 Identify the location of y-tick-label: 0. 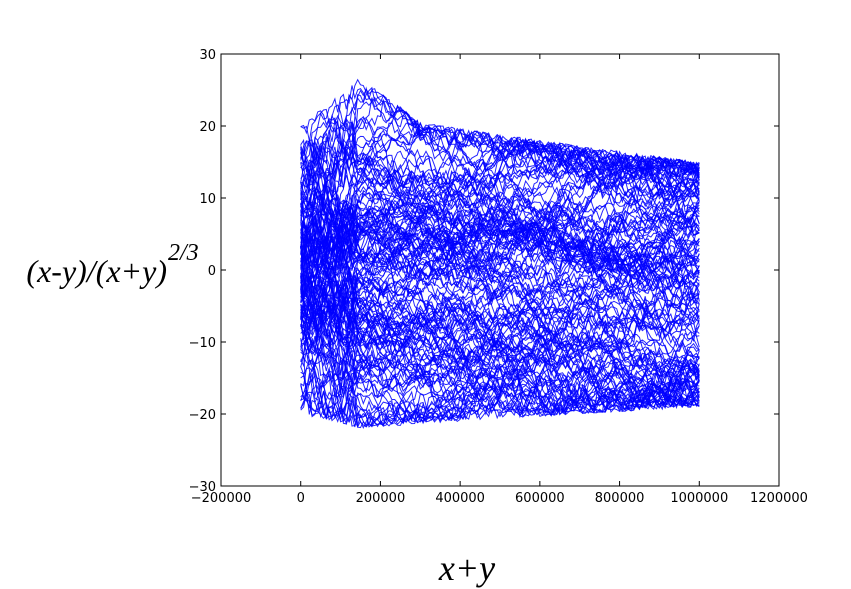
(212, 271).